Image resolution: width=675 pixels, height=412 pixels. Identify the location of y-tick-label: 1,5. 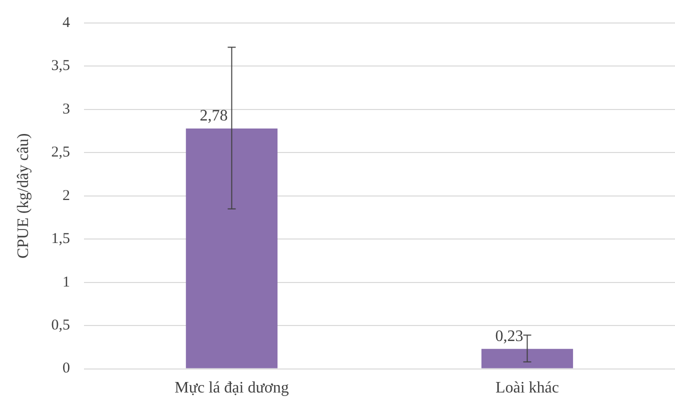
(60, 239).